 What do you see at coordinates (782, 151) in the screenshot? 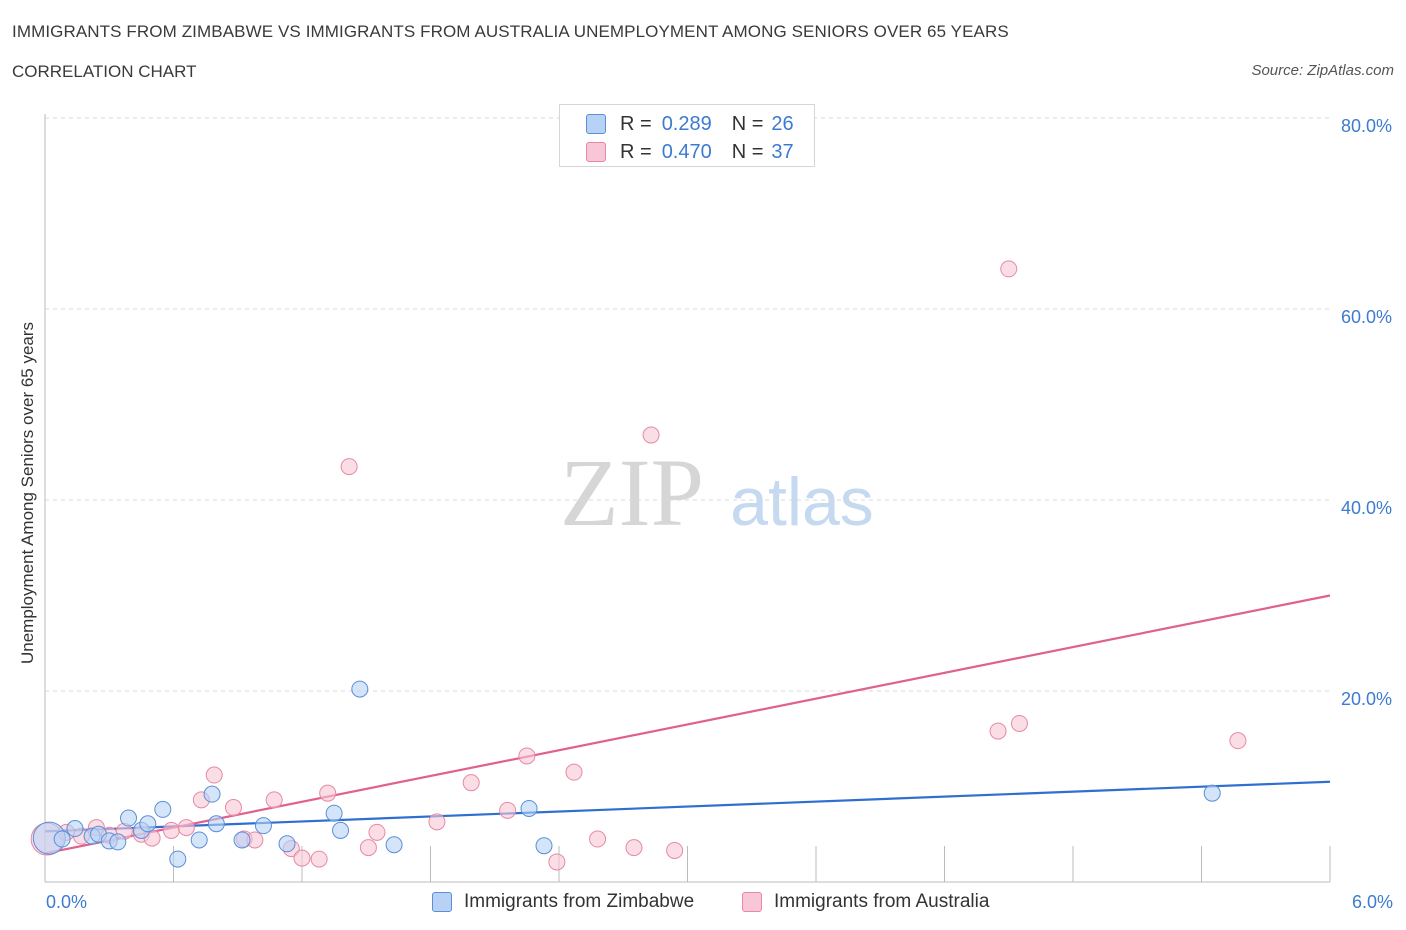
I see `n-value: 37` at bounding box center [782, 151].